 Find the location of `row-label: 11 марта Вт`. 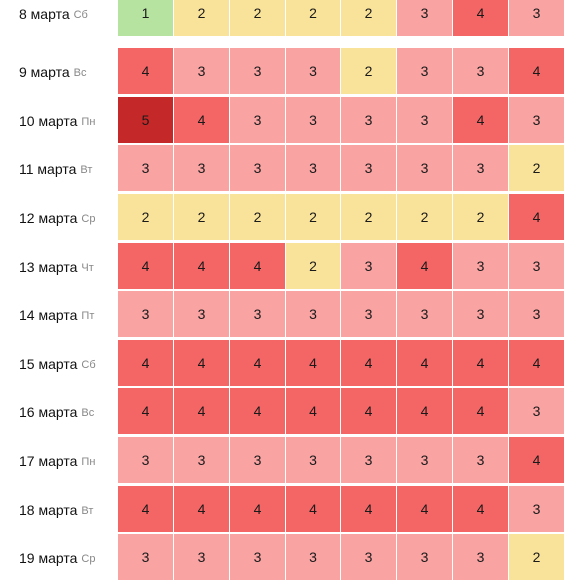

row-label: 11 марта Вт is located at coordinates (58, 169).